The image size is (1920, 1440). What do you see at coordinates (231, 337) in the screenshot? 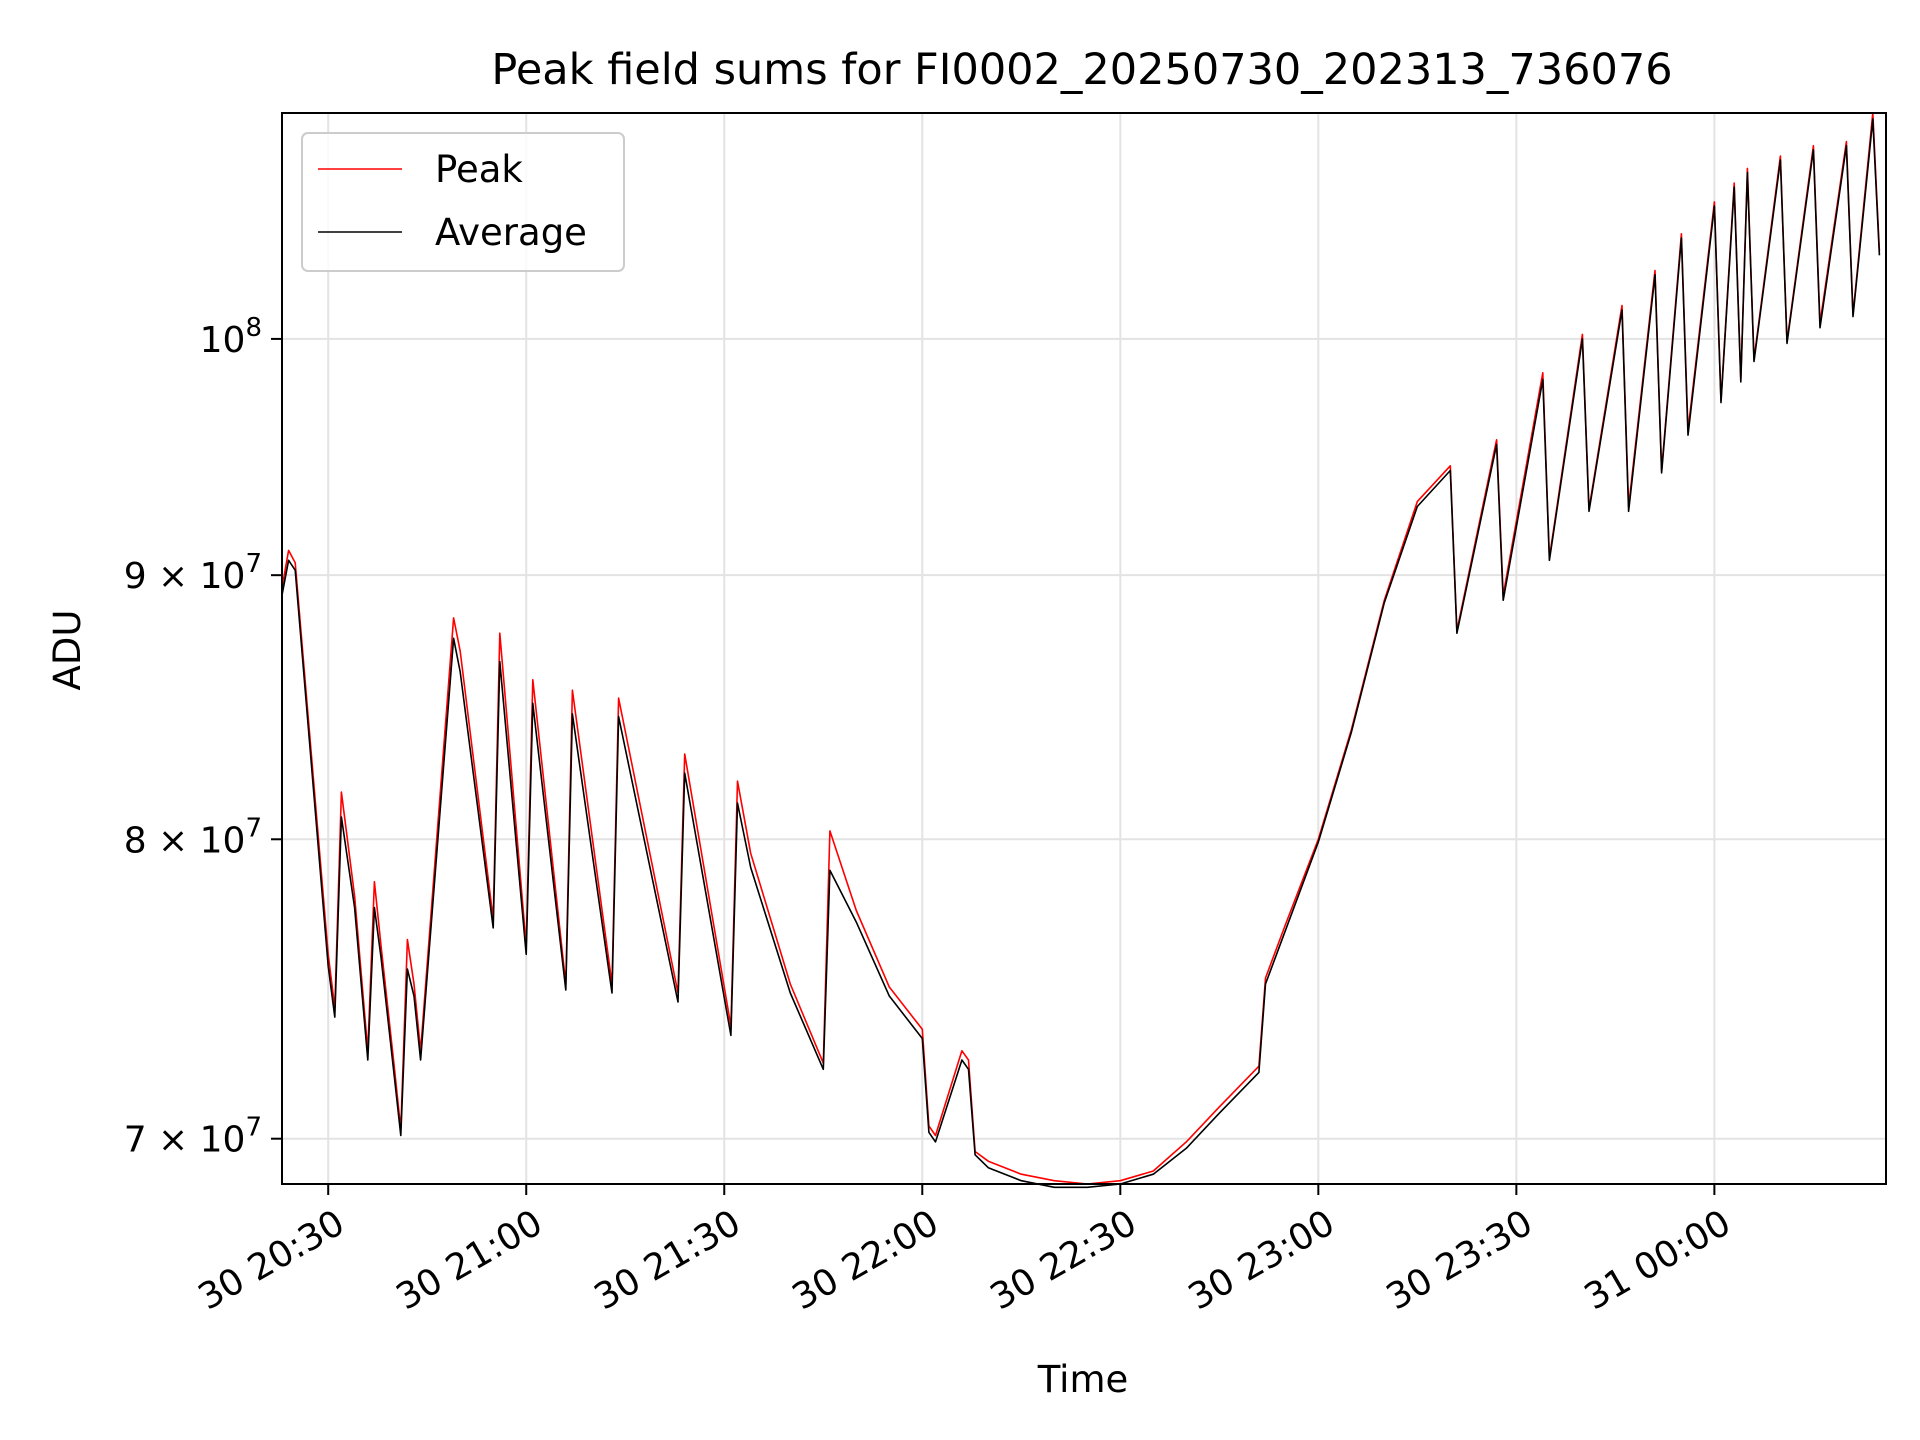
I see `y-tick-label: 108` at bounding box center [231, 337].